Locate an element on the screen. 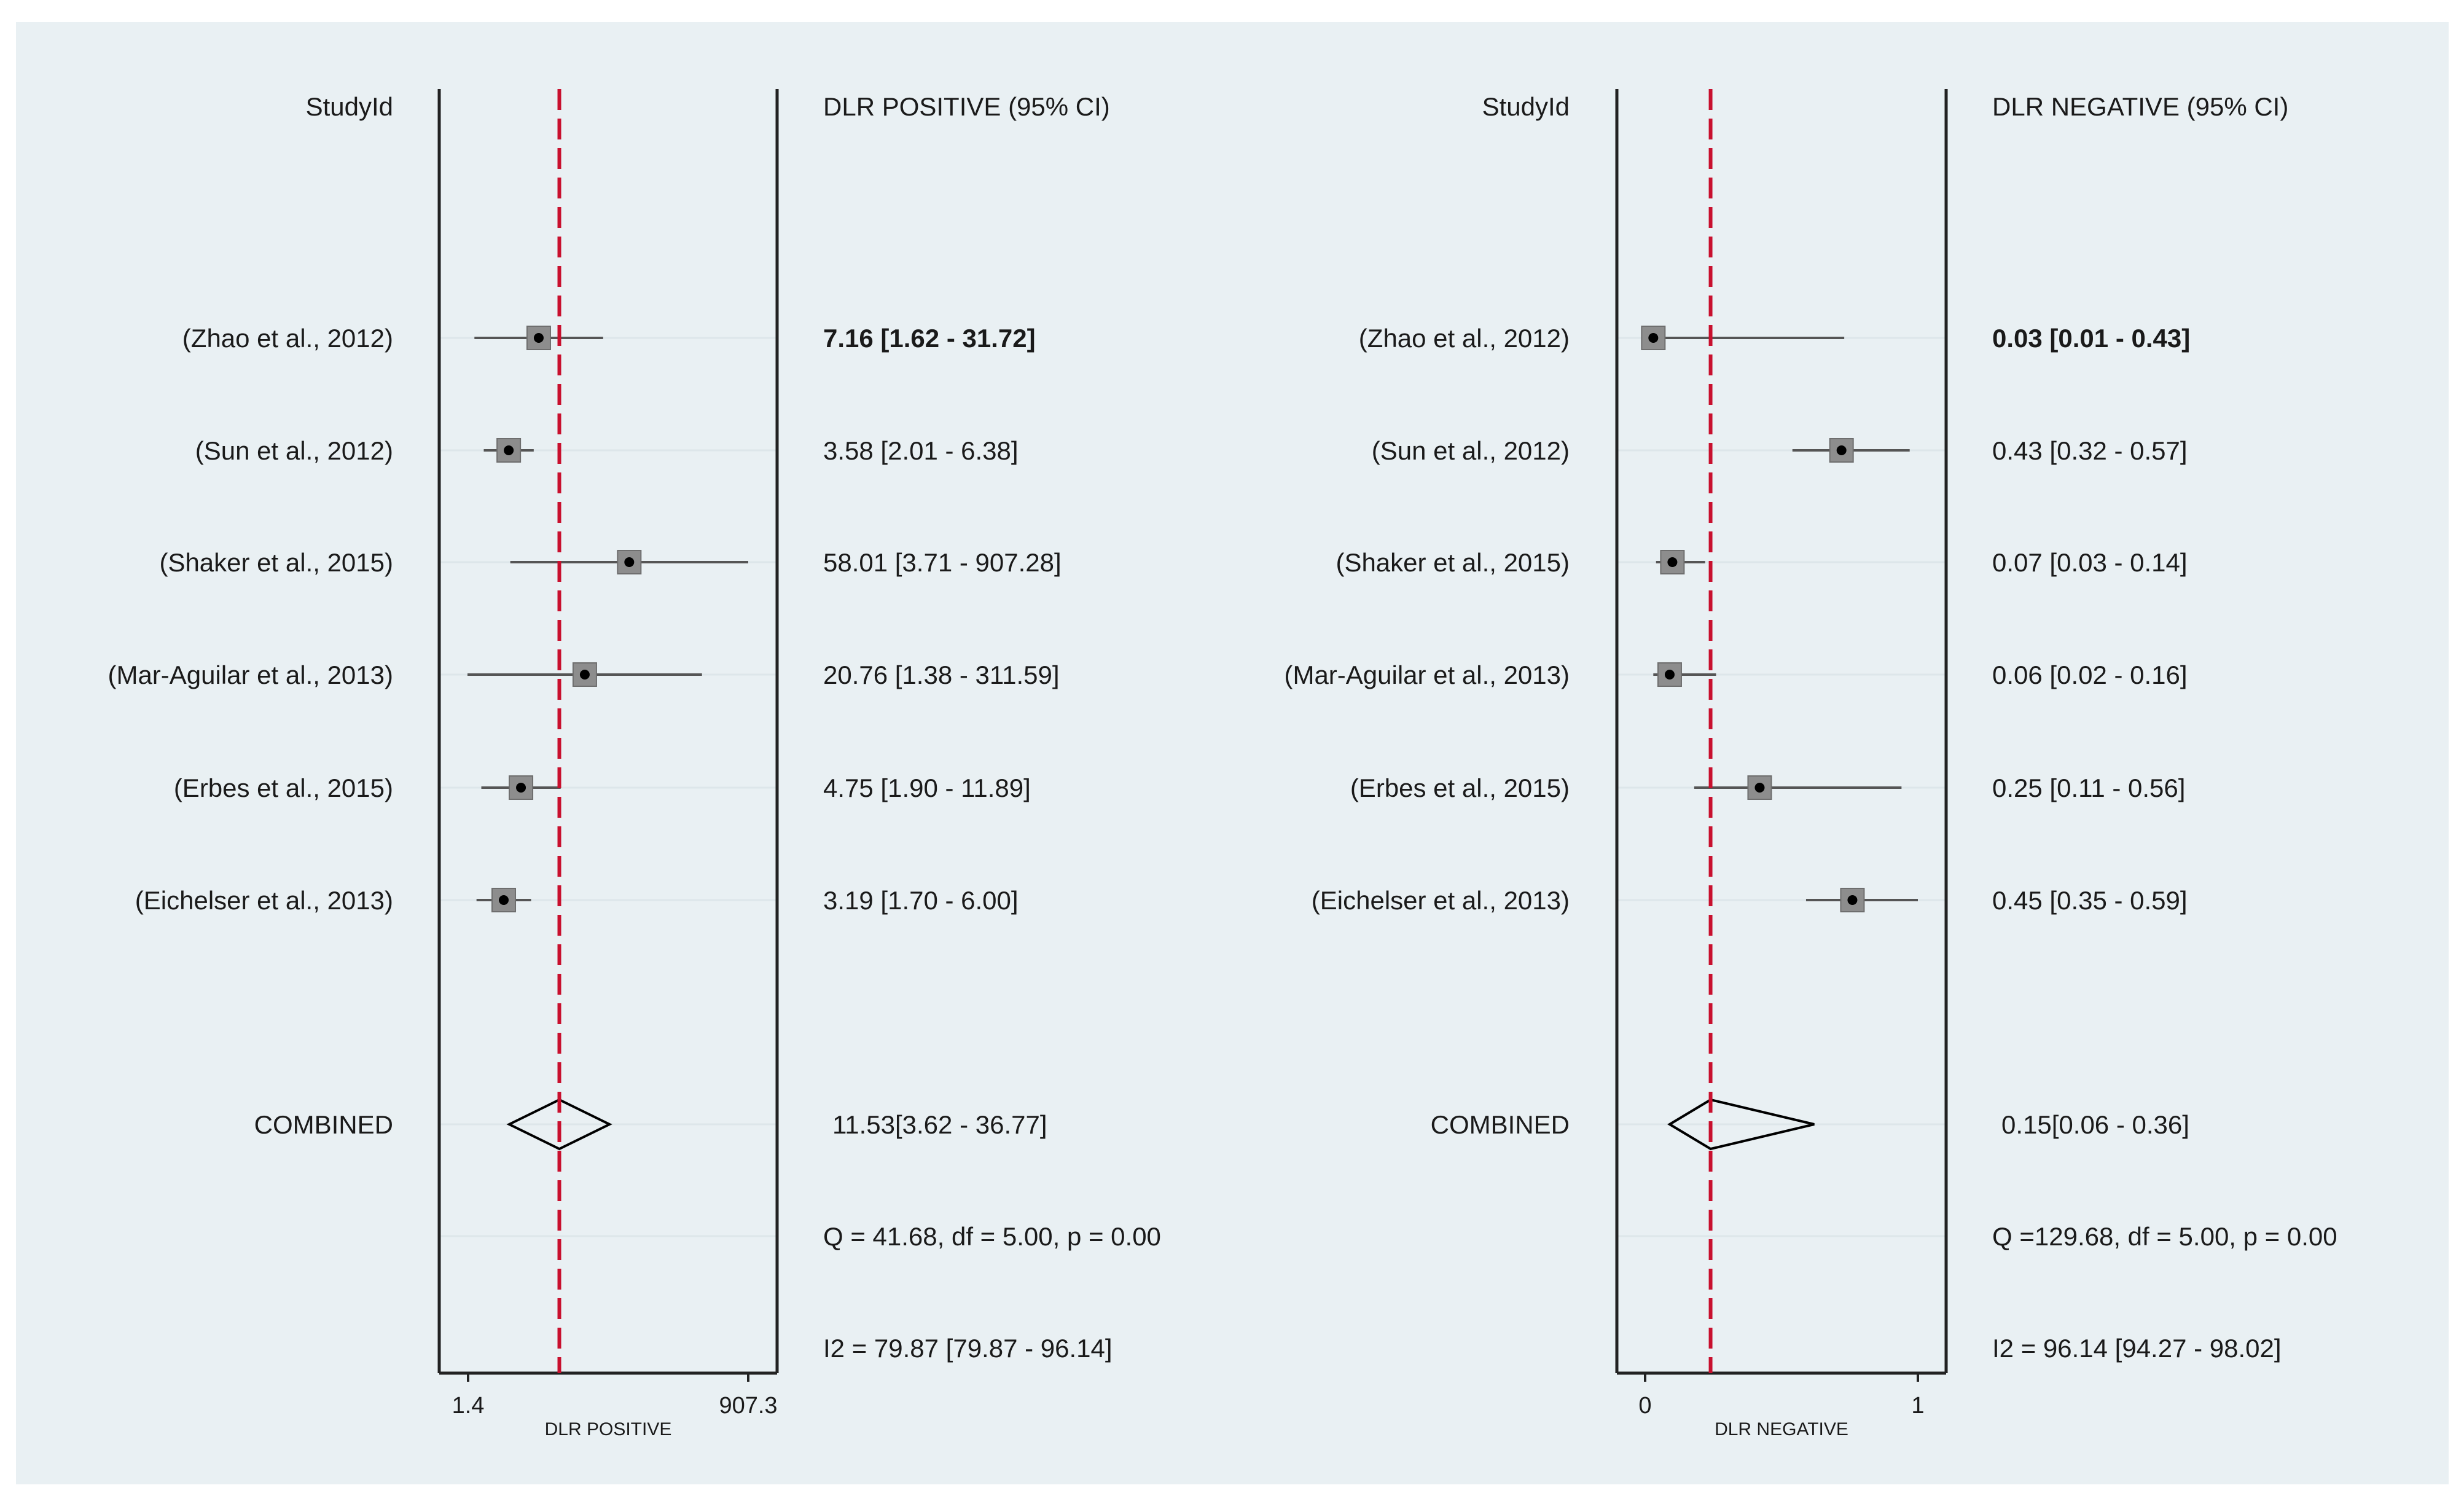 The width and height of the screenshot is (2464, 1504). negative-study-ci-label: 0.43 [0.32 - 0.57] is located at coordinates (2090, 450).